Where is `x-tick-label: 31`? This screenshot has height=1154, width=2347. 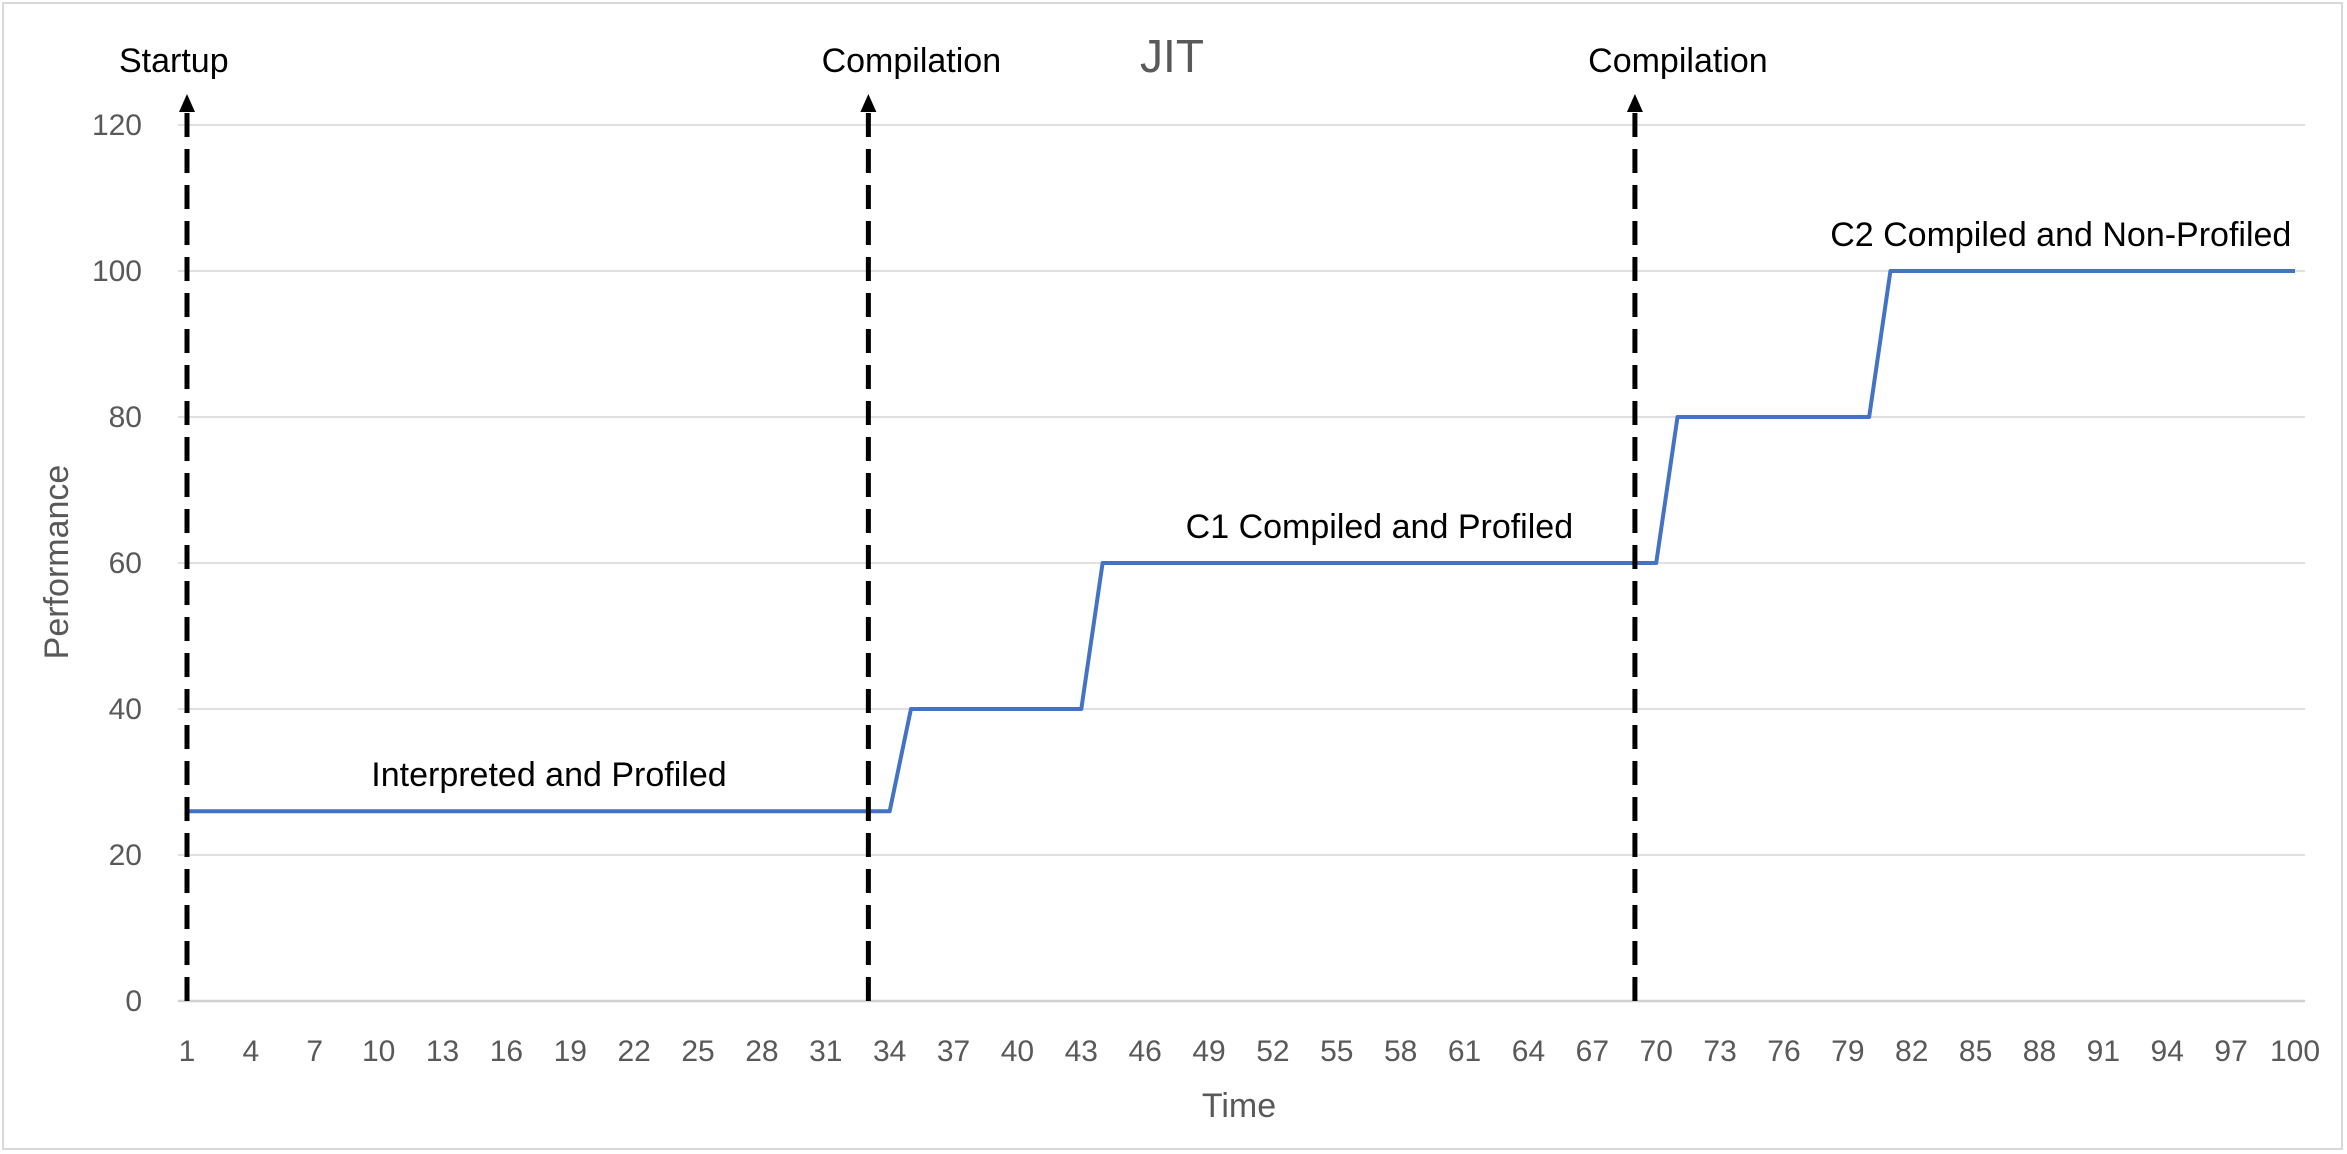
x-tick-label: 31 is located at coordinates (825, 1051).